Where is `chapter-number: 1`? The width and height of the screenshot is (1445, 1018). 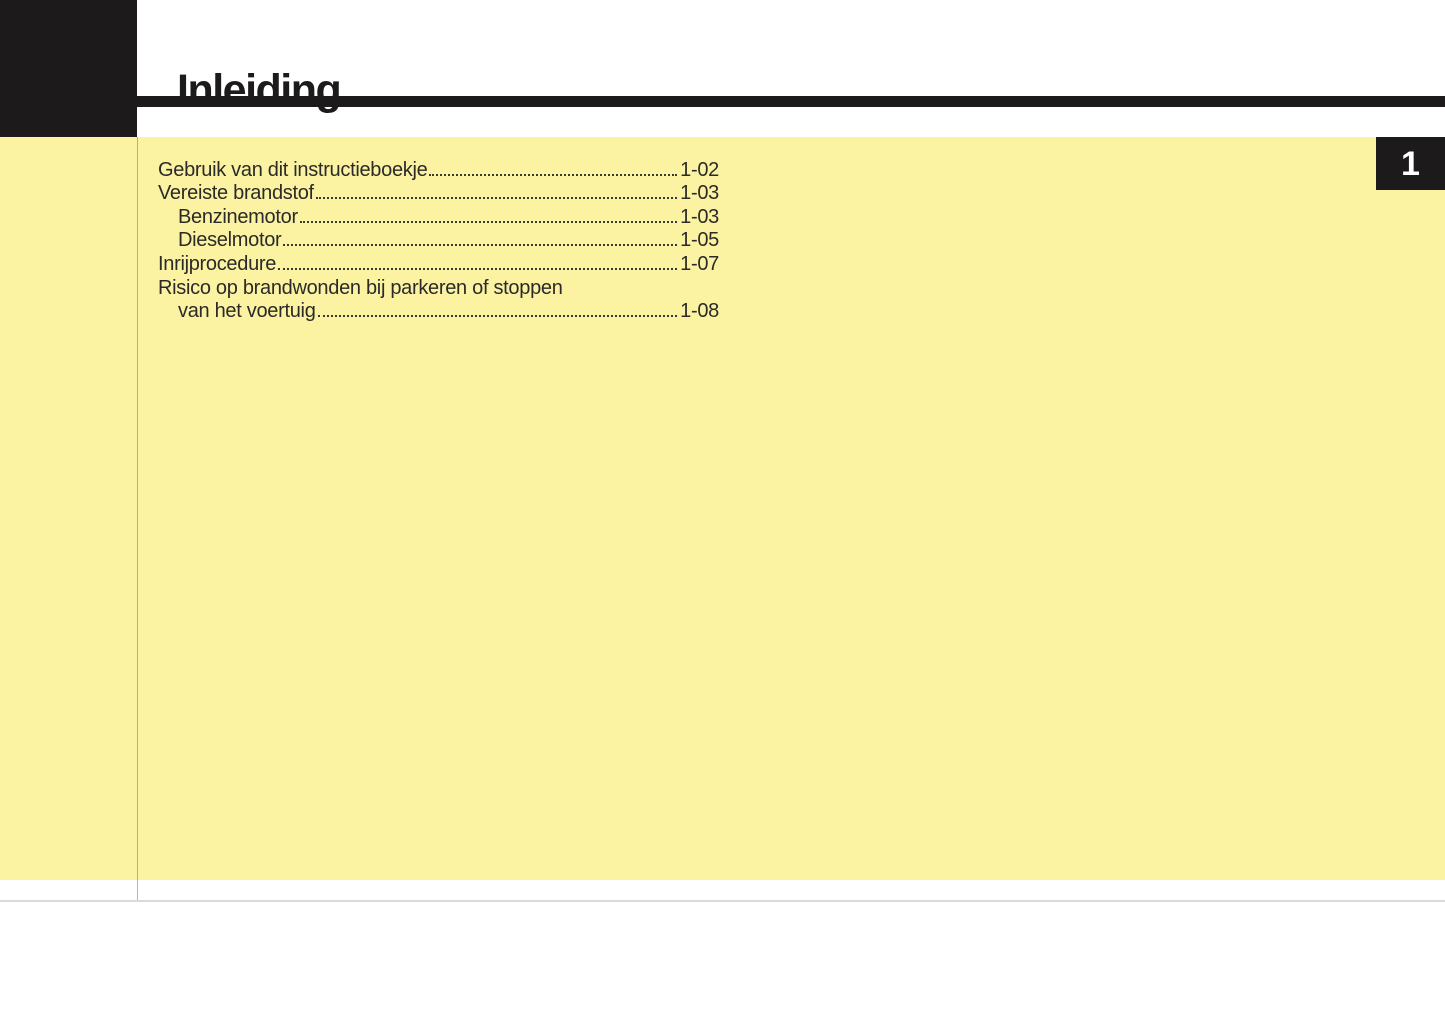
chapter-number: 1 is located at coordinates (1410, 163).